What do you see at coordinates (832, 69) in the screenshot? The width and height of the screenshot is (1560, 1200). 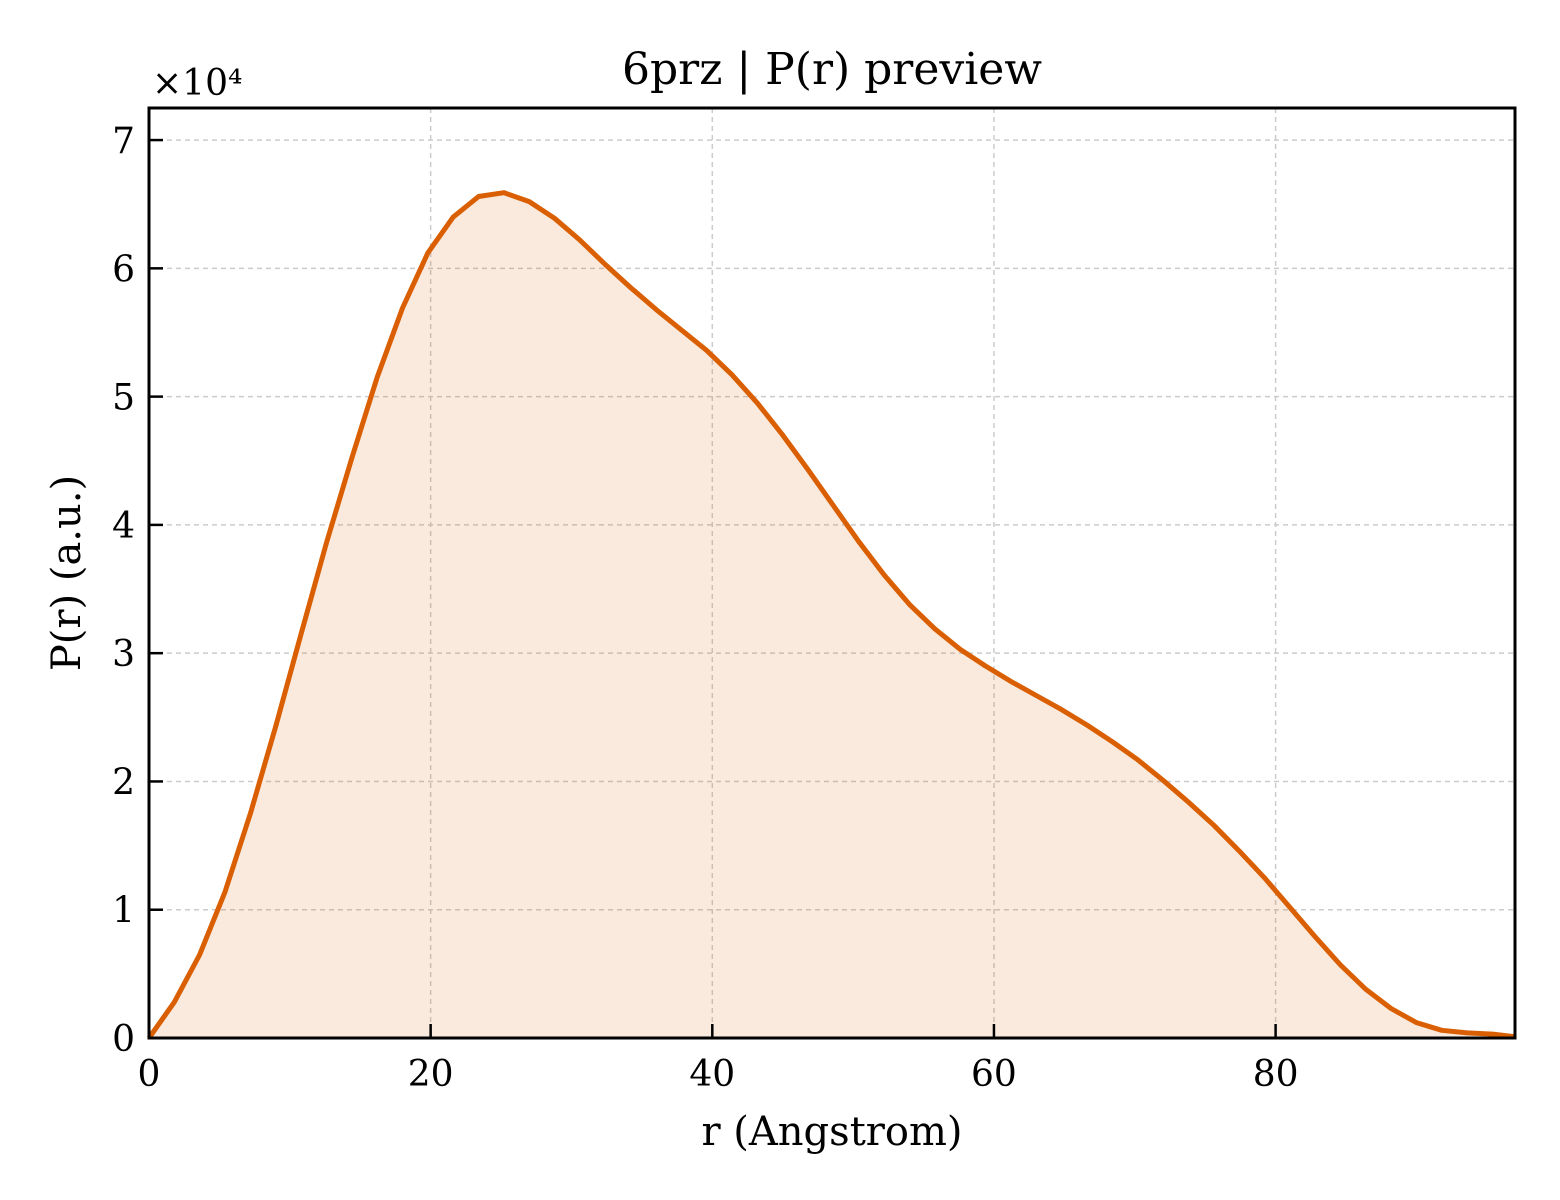 I see `chart-title: 6prz | P(r) preview` at bounding box center [832, 69].